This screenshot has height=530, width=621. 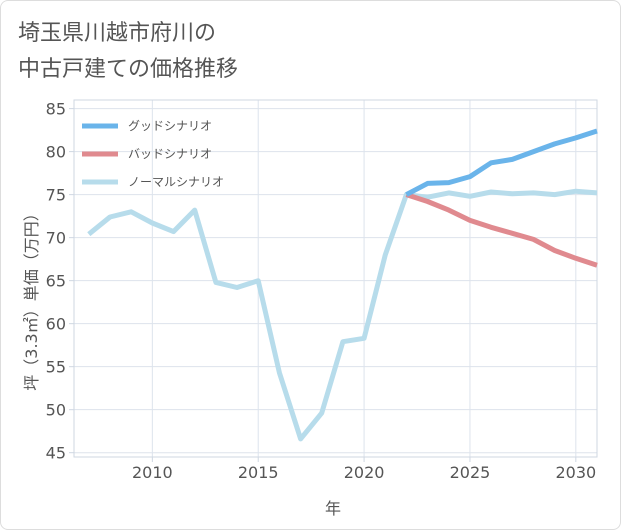 What do you see at coordinates (56, 324) in the screenshot?
I see `y-tick-label-60: 60` at bounding box center [56, 324].